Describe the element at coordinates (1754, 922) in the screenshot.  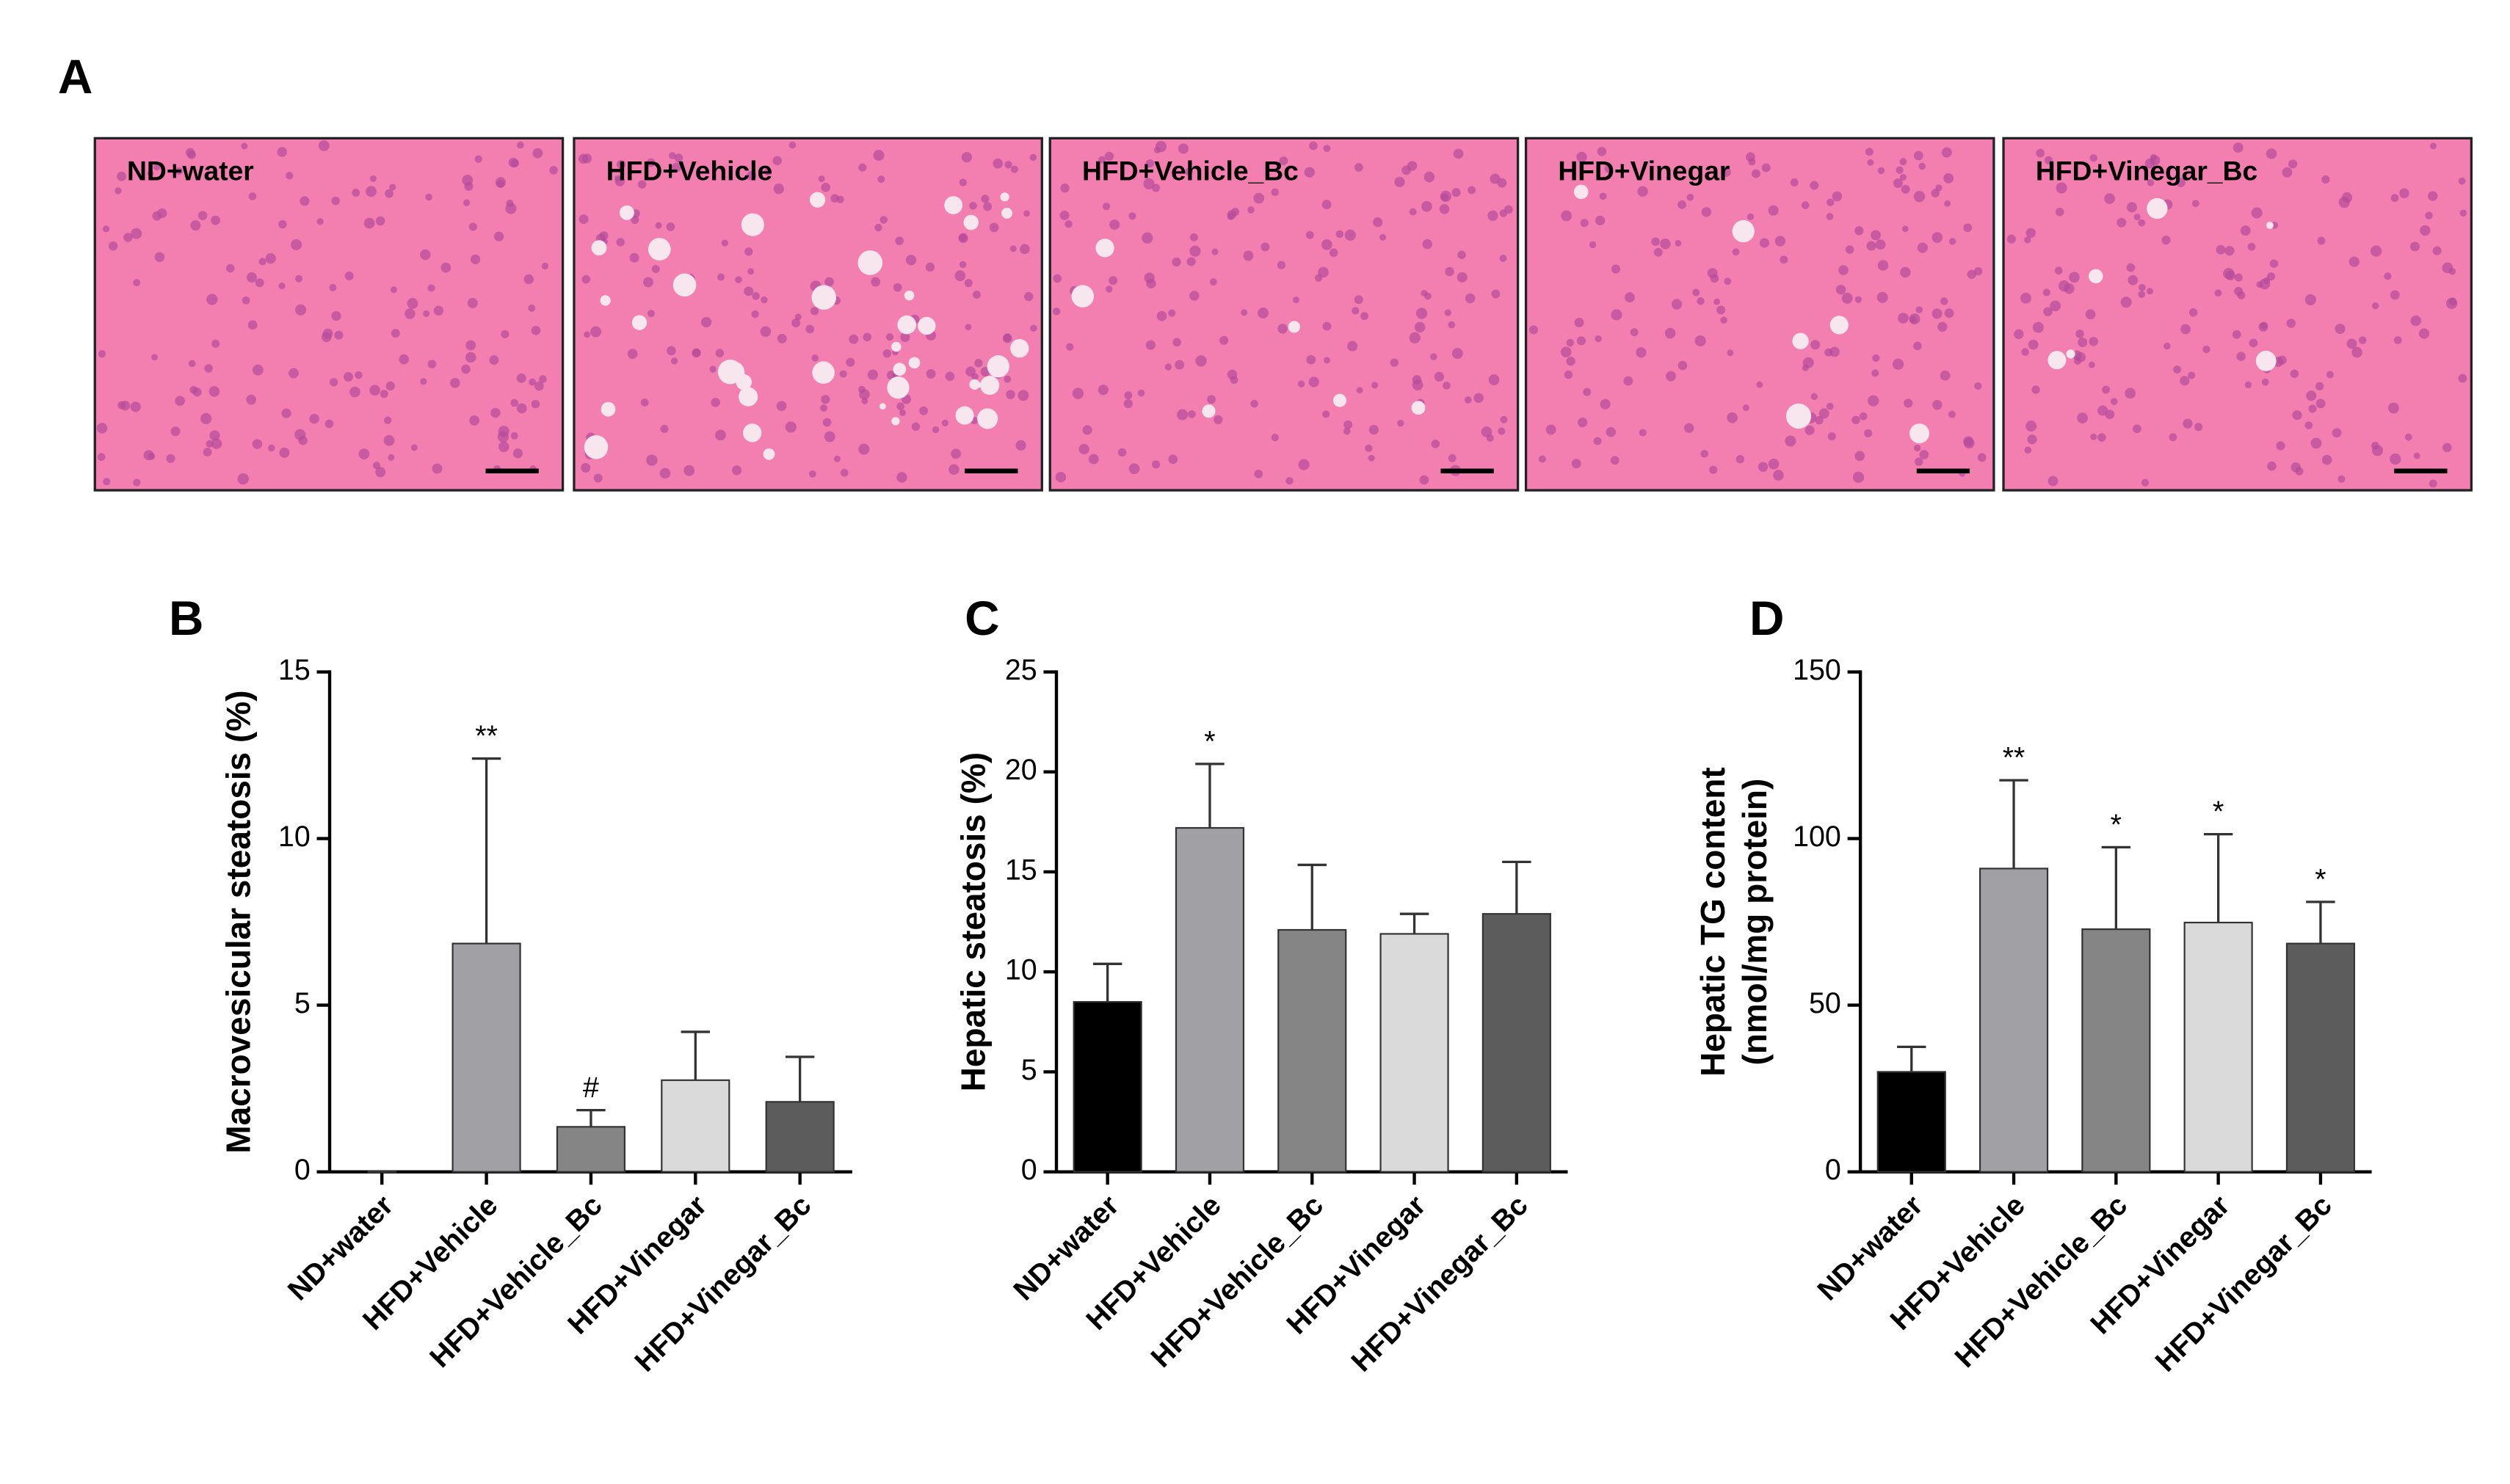
I see `y-axis-label: (nmol/mg protein)` at that location.